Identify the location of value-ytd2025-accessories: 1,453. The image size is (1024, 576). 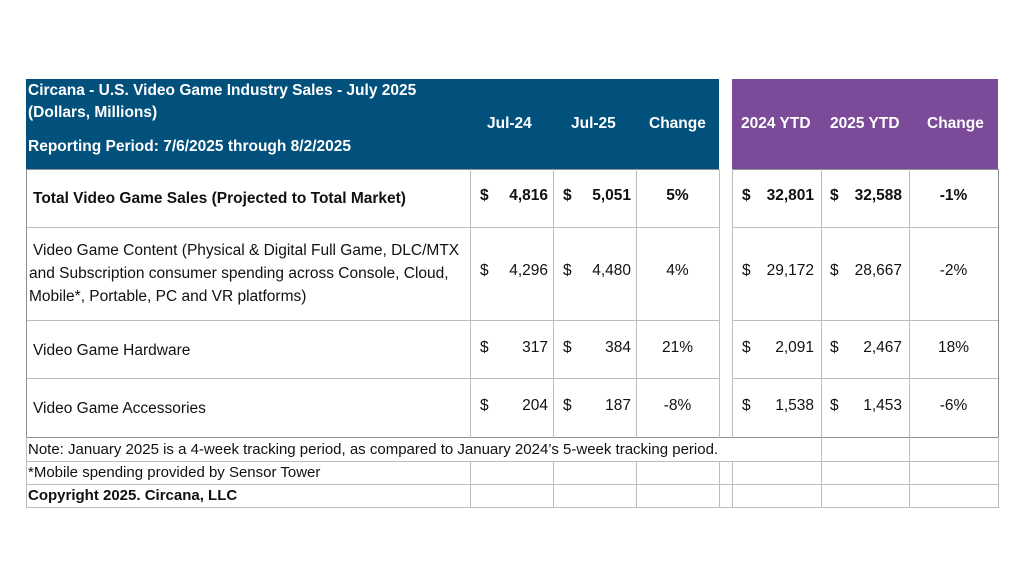
(882, 405).